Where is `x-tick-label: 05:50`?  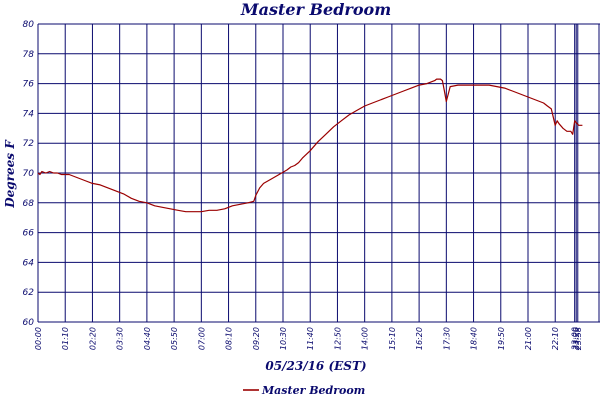
x-tick-label: 05:50 is located at coordinates (174, 338).